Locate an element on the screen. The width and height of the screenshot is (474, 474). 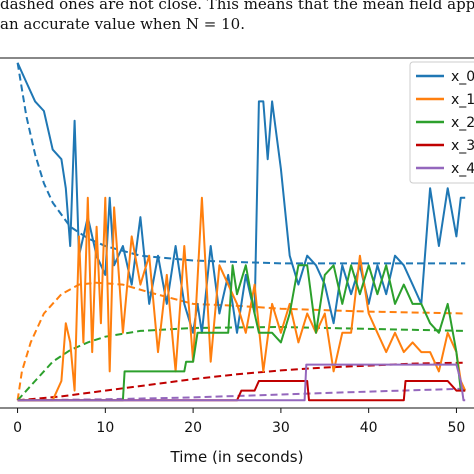
legend: x_0 x_1 x_2 x_3 x_4 is located at coordinates (441, 122).